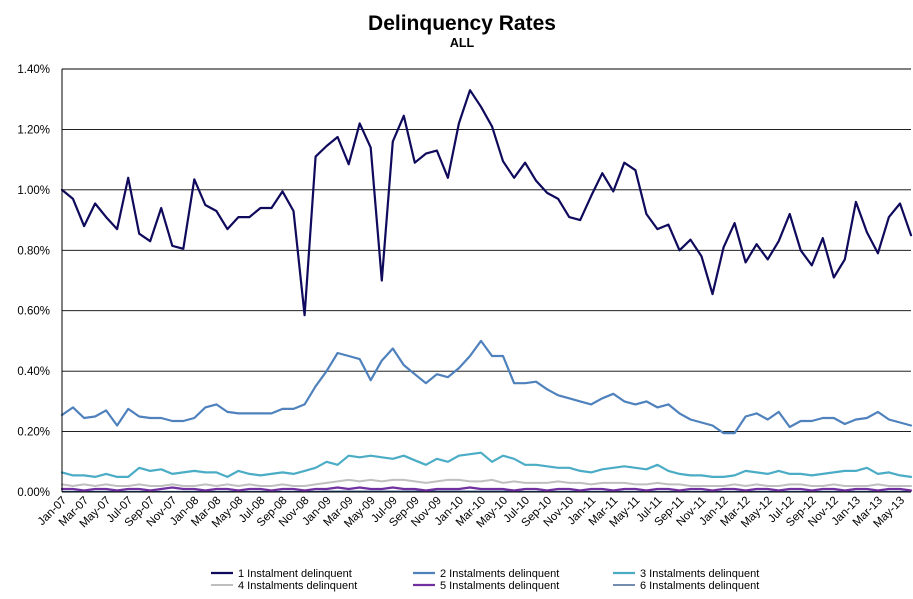 This screenshot has height=599, width=913. I want to click on y-tick-label: 1.20%, so click(33, 130).